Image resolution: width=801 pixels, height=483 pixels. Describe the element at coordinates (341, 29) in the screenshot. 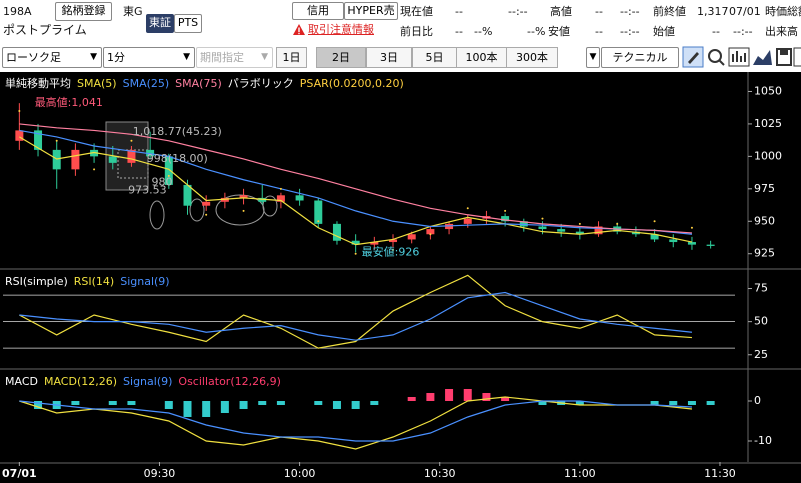

I see `notice-link: 取引注意情報` at that location.